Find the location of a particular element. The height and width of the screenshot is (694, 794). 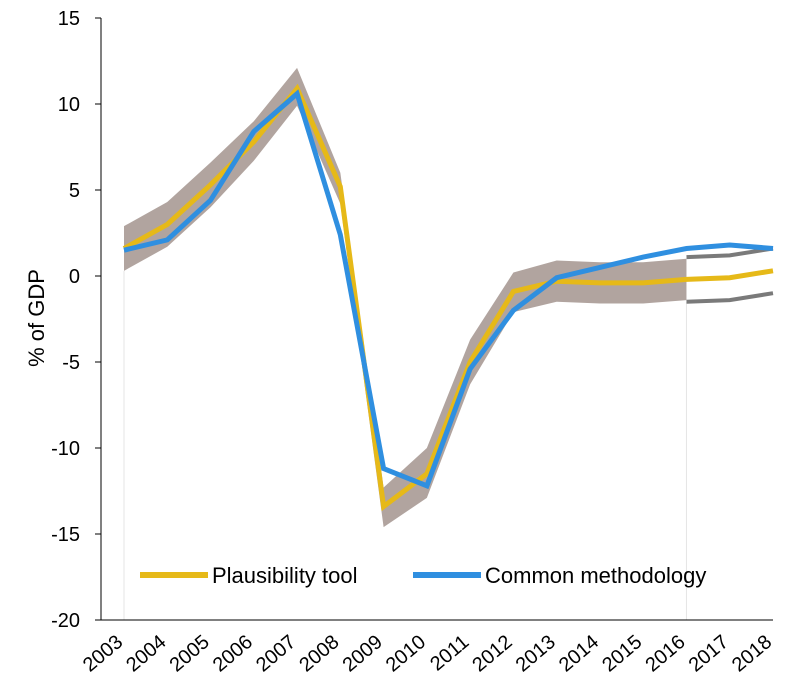

legend: Plausibility tool Common methodology is located at coordinates (423, 575).